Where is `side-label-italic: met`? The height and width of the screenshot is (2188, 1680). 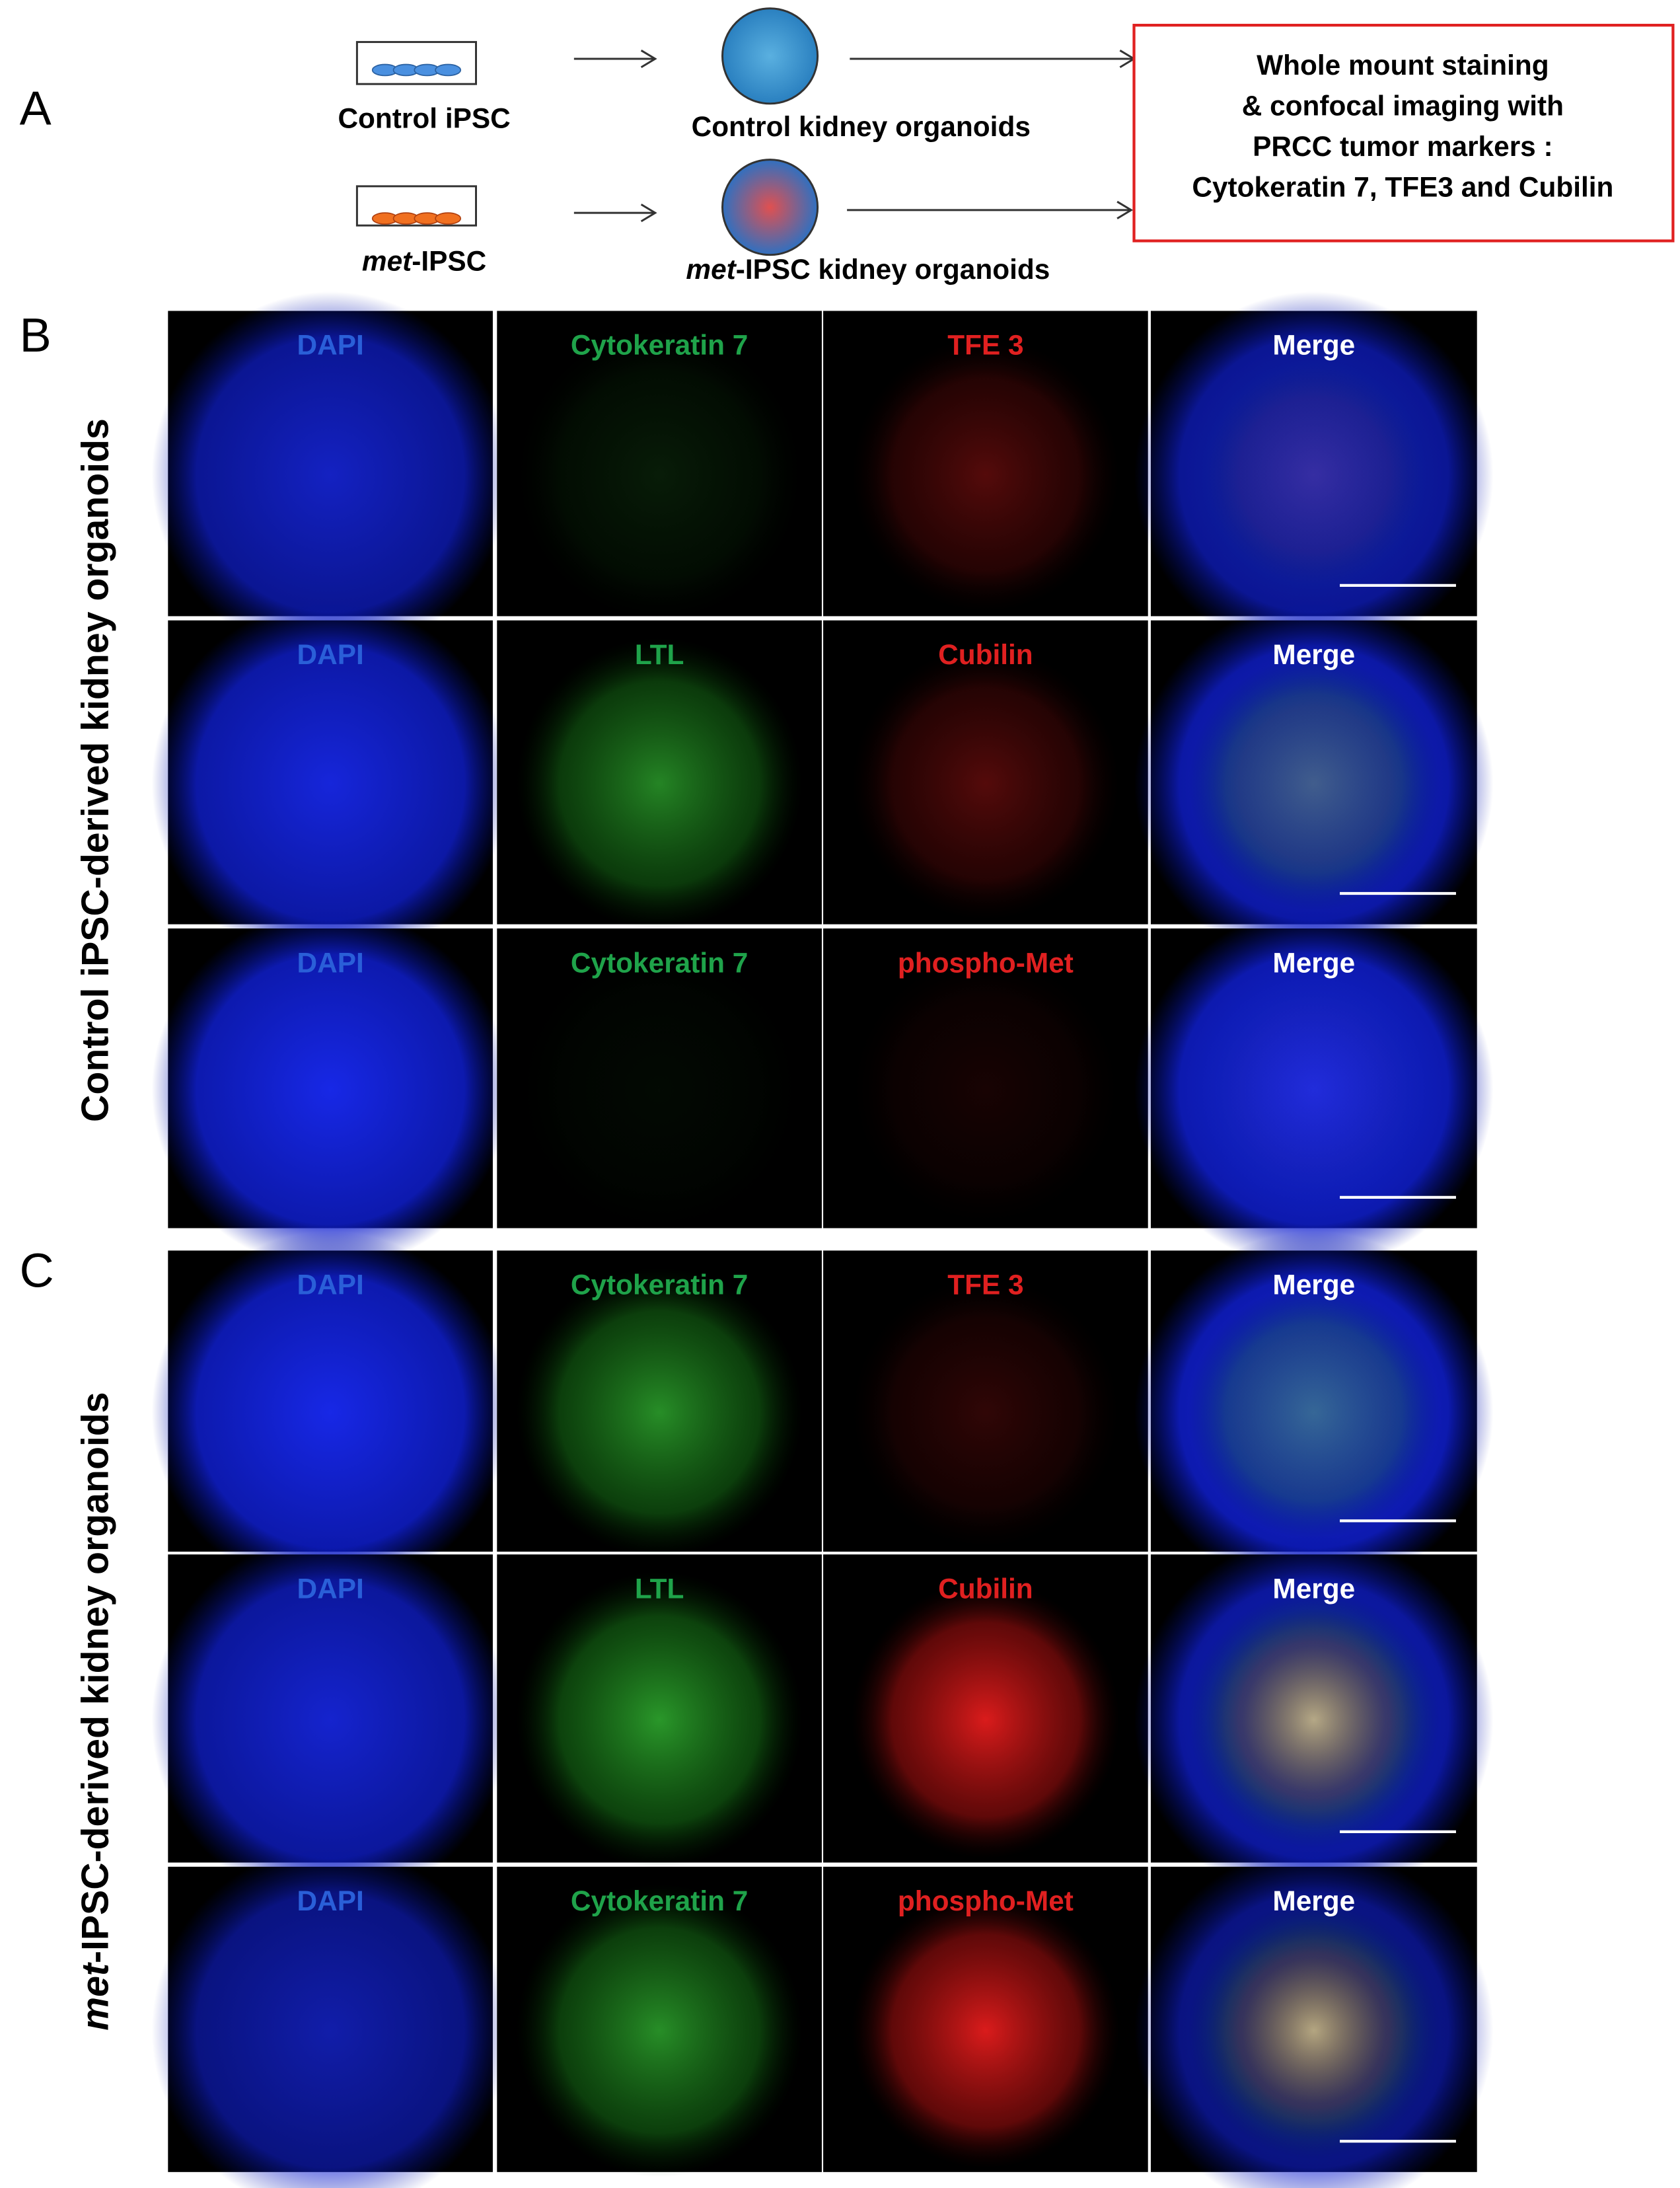
side-label-italic: met is located at coordinates (95, 1997).